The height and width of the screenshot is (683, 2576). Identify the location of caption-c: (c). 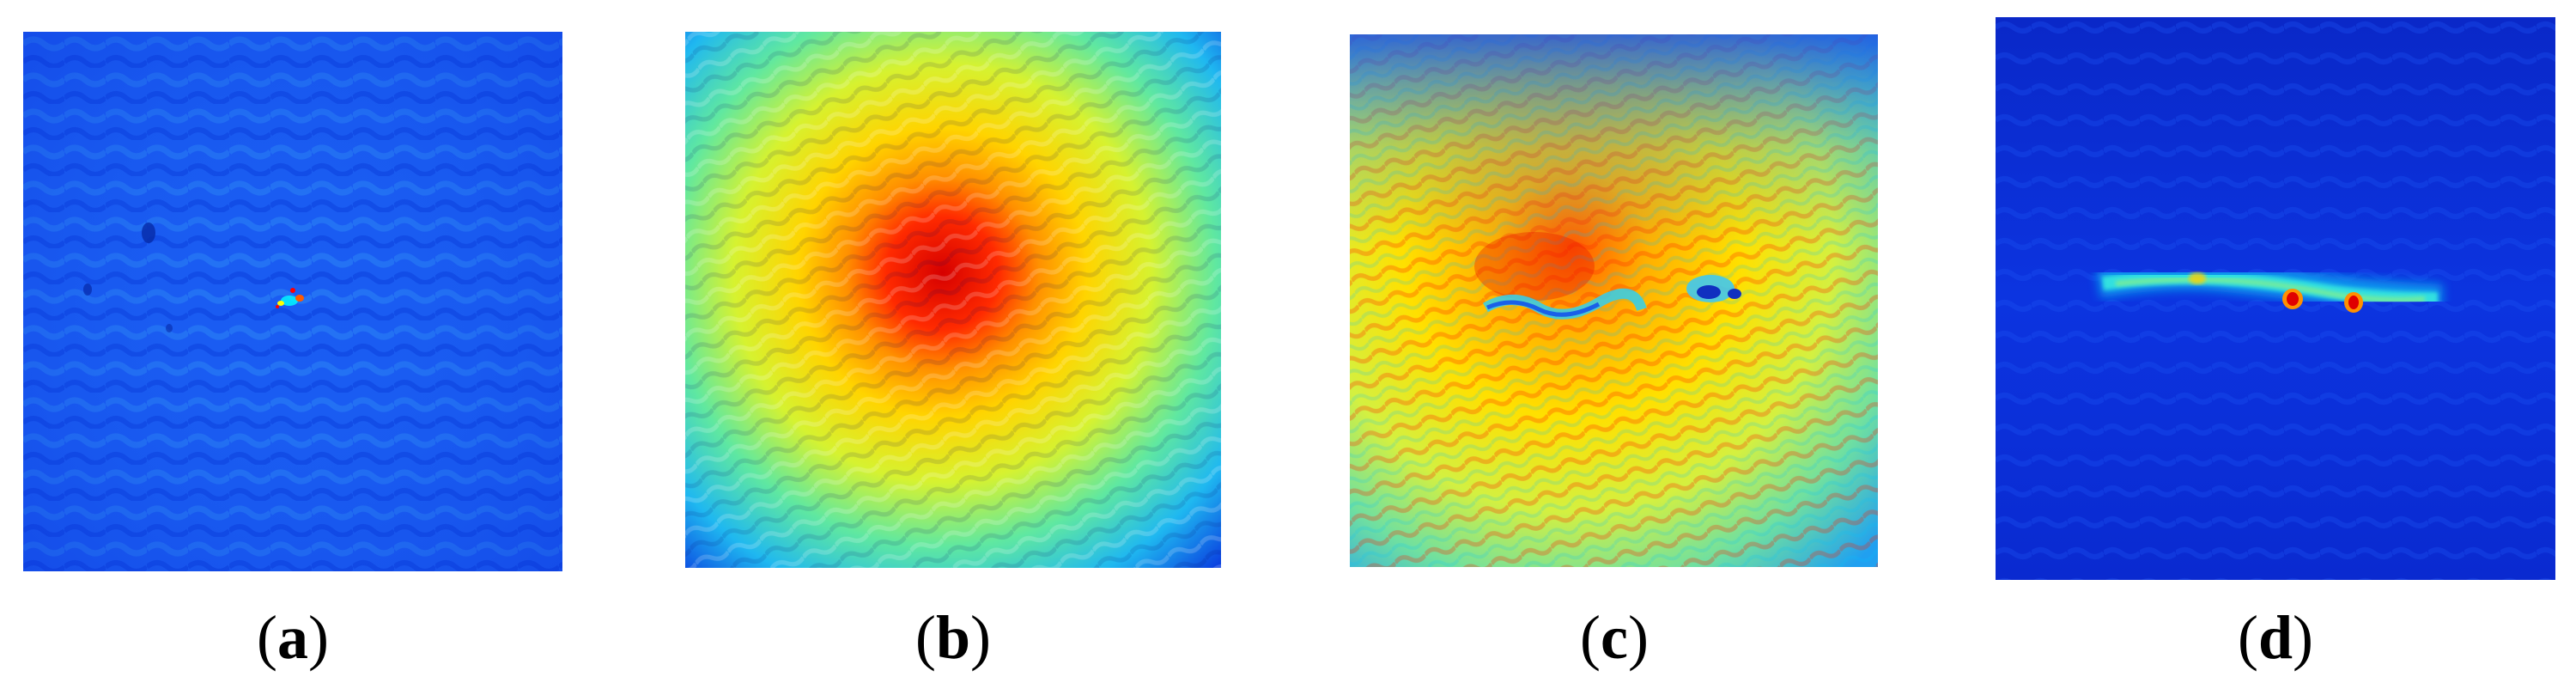
(1614, 637).